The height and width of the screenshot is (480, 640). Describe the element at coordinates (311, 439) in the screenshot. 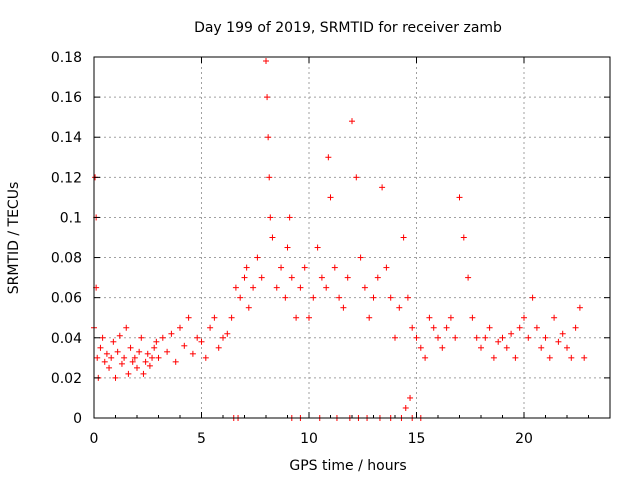

I see `x-tick-labels: 0 5 10 15 20` at that location.